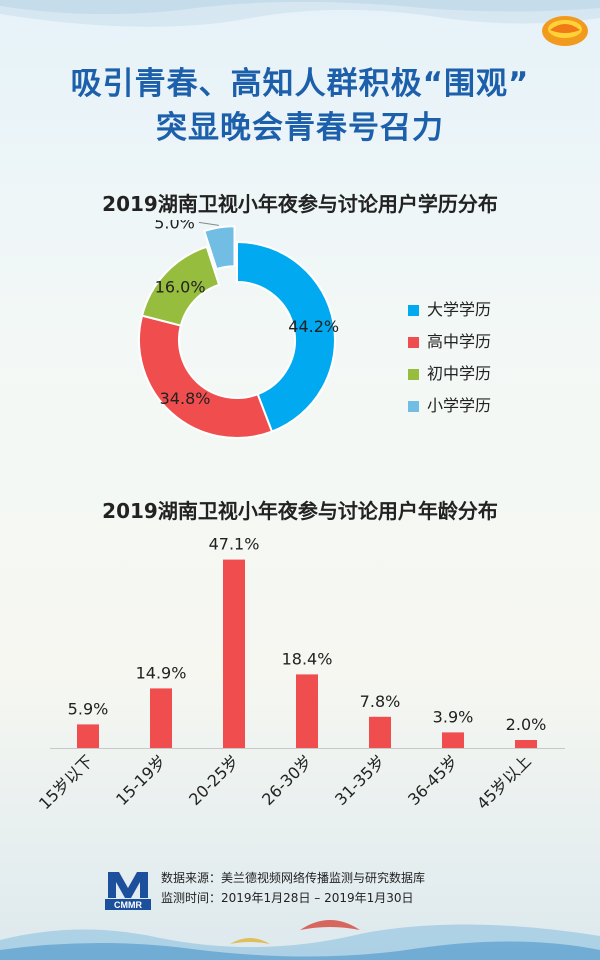 This screenshot has width=600, height=960. I want to click on donut-label-high-school: 34.8%, so click(185, 398).